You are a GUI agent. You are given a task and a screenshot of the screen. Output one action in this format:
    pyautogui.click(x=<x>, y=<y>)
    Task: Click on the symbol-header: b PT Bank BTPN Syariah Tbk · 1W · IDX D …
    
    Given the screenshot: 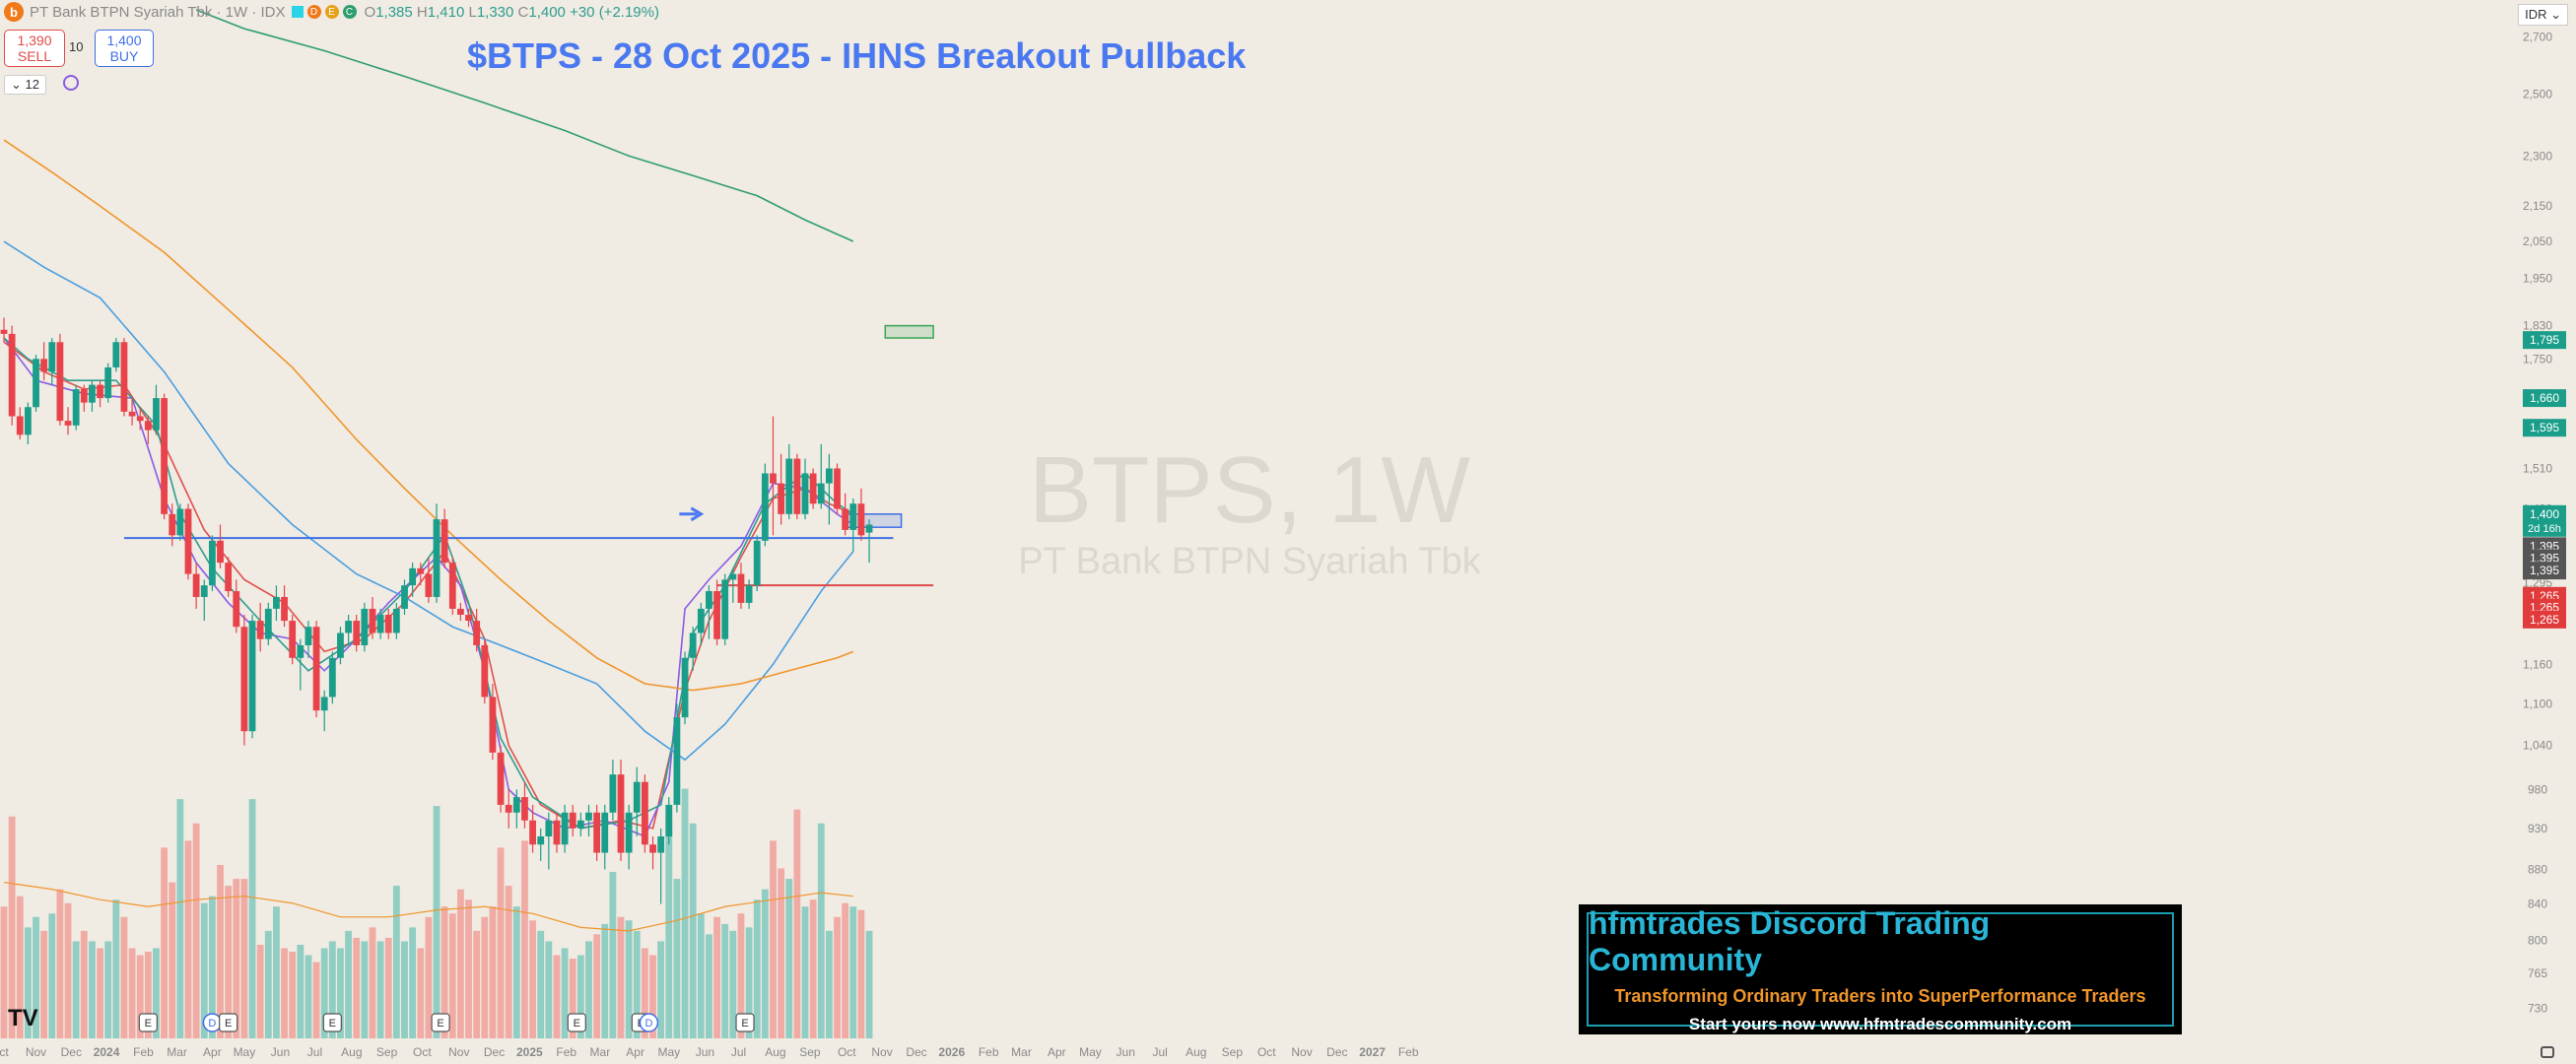 What is the action you would take?
    pyautogui.click(x=330, y=12)
    